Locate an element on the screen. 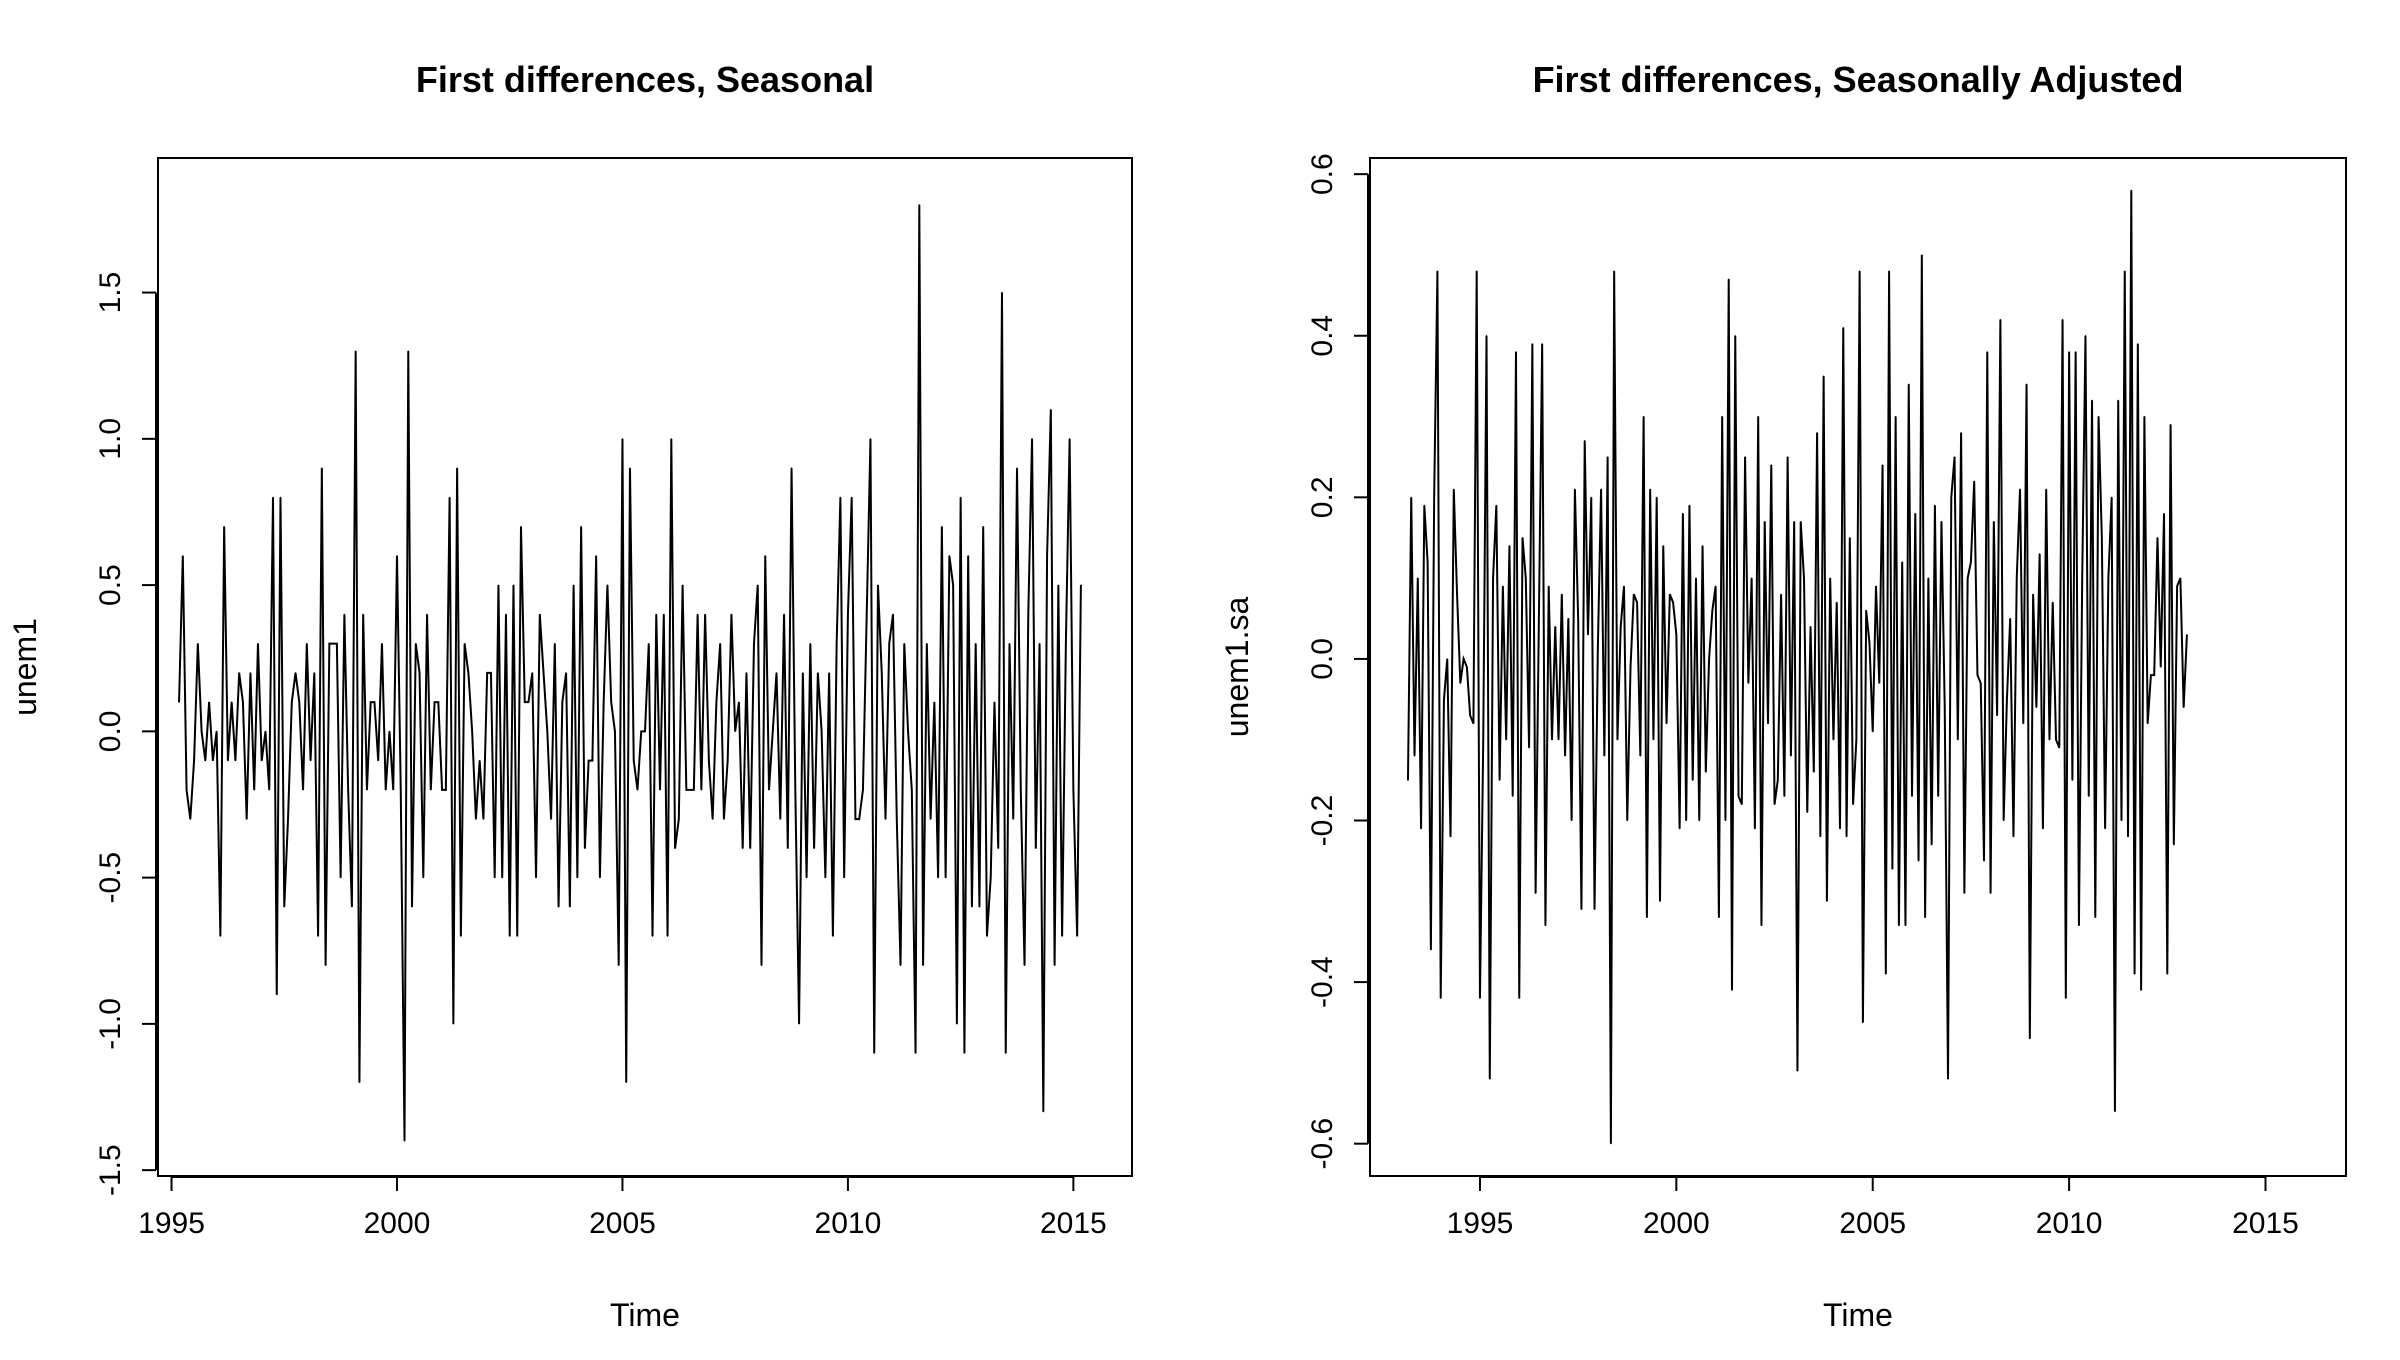  y-tick-label: -0.5 is located at coordinates (110, 878).